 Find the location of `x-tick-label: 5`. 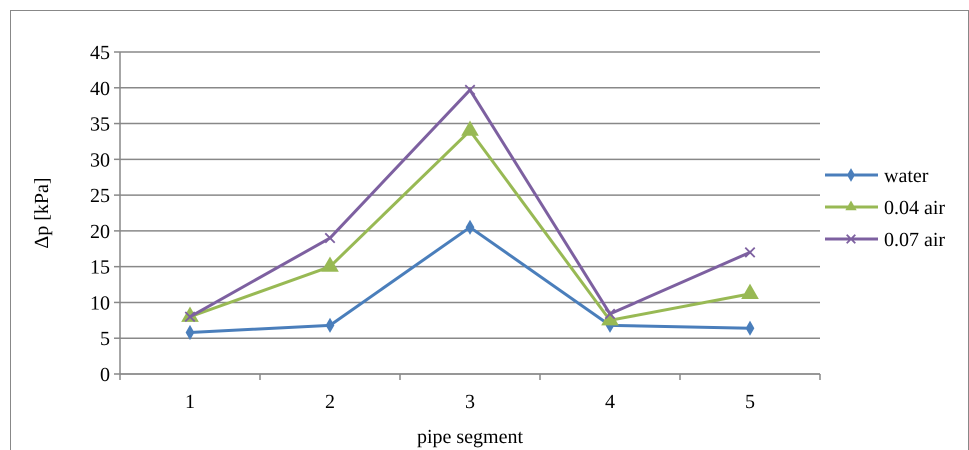

x-tick-label: 5 is located at coordinates (750, 402).